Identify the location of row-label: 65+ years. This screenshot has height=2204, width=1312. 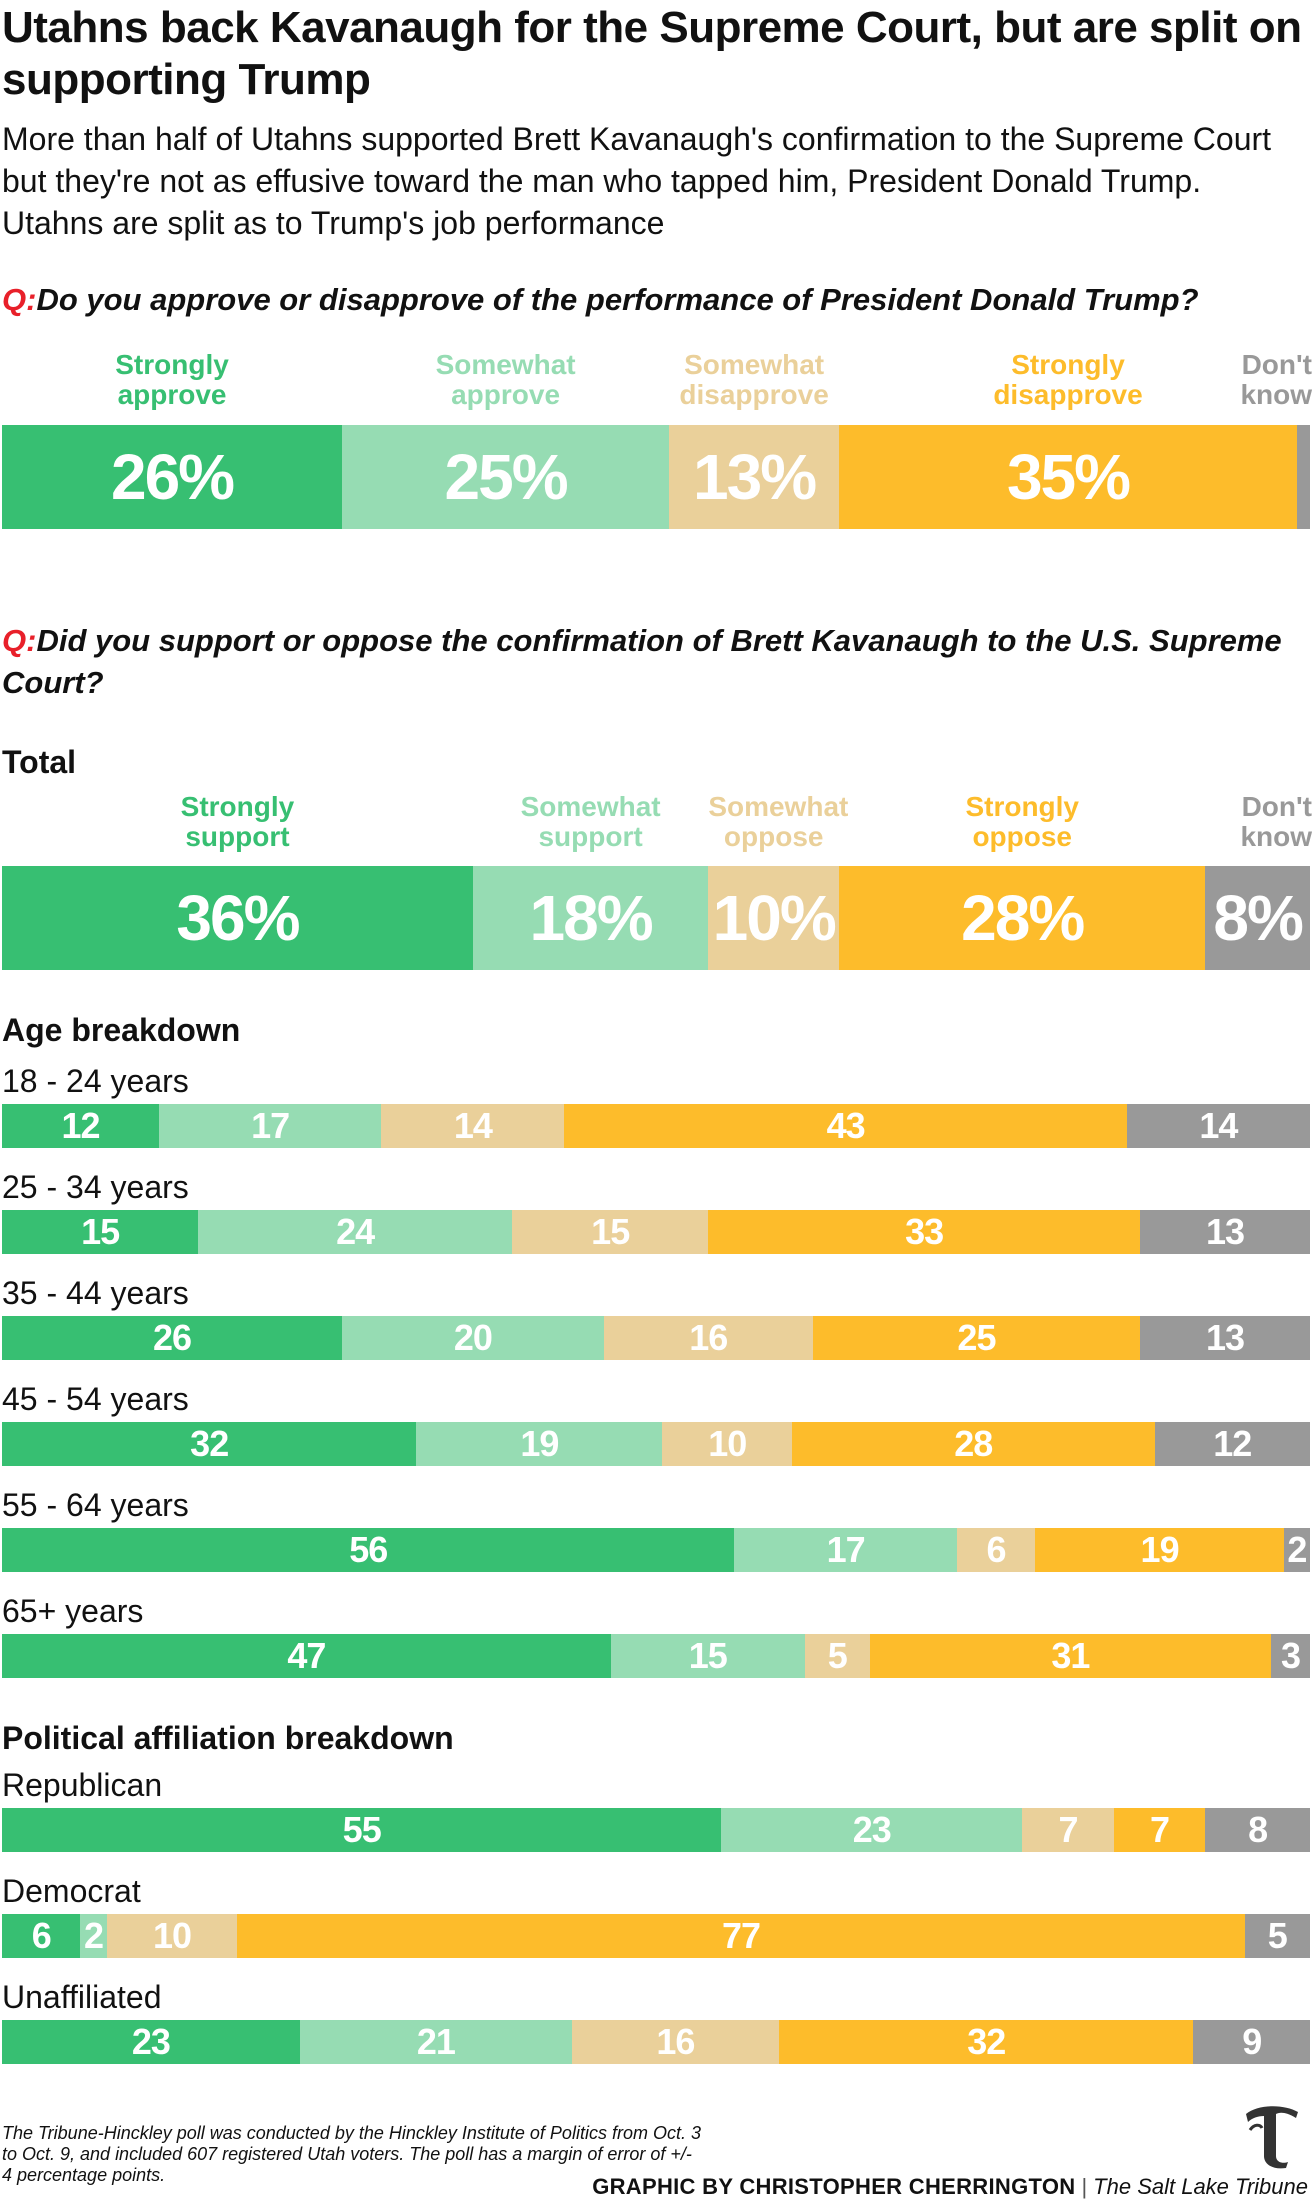
(73, 1611).